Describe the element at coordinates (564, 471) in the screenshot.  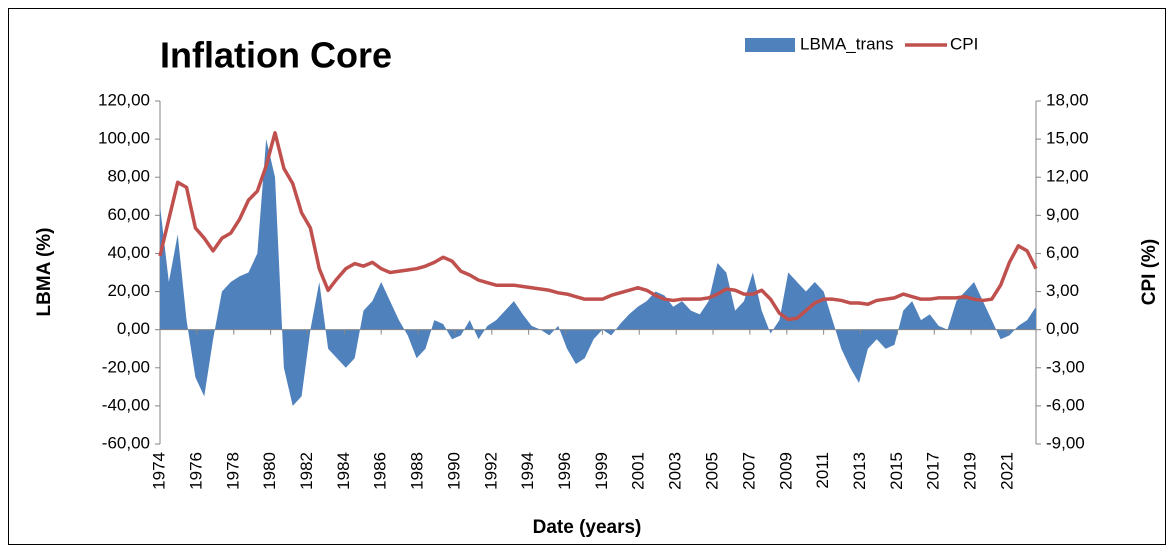
I see `x-tick-label: 1996` at that location.